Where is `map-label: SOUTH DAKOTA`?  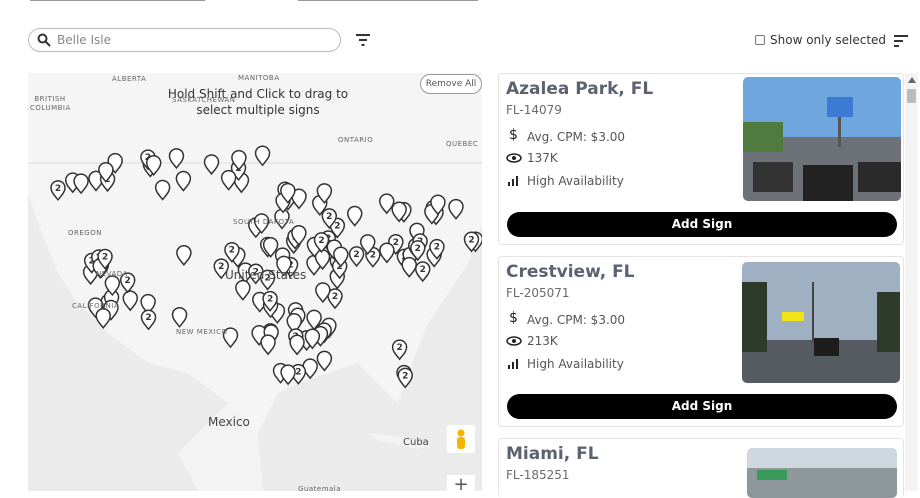
map-label: SOUTH DAKOTA is located at coordinates (264, 222).